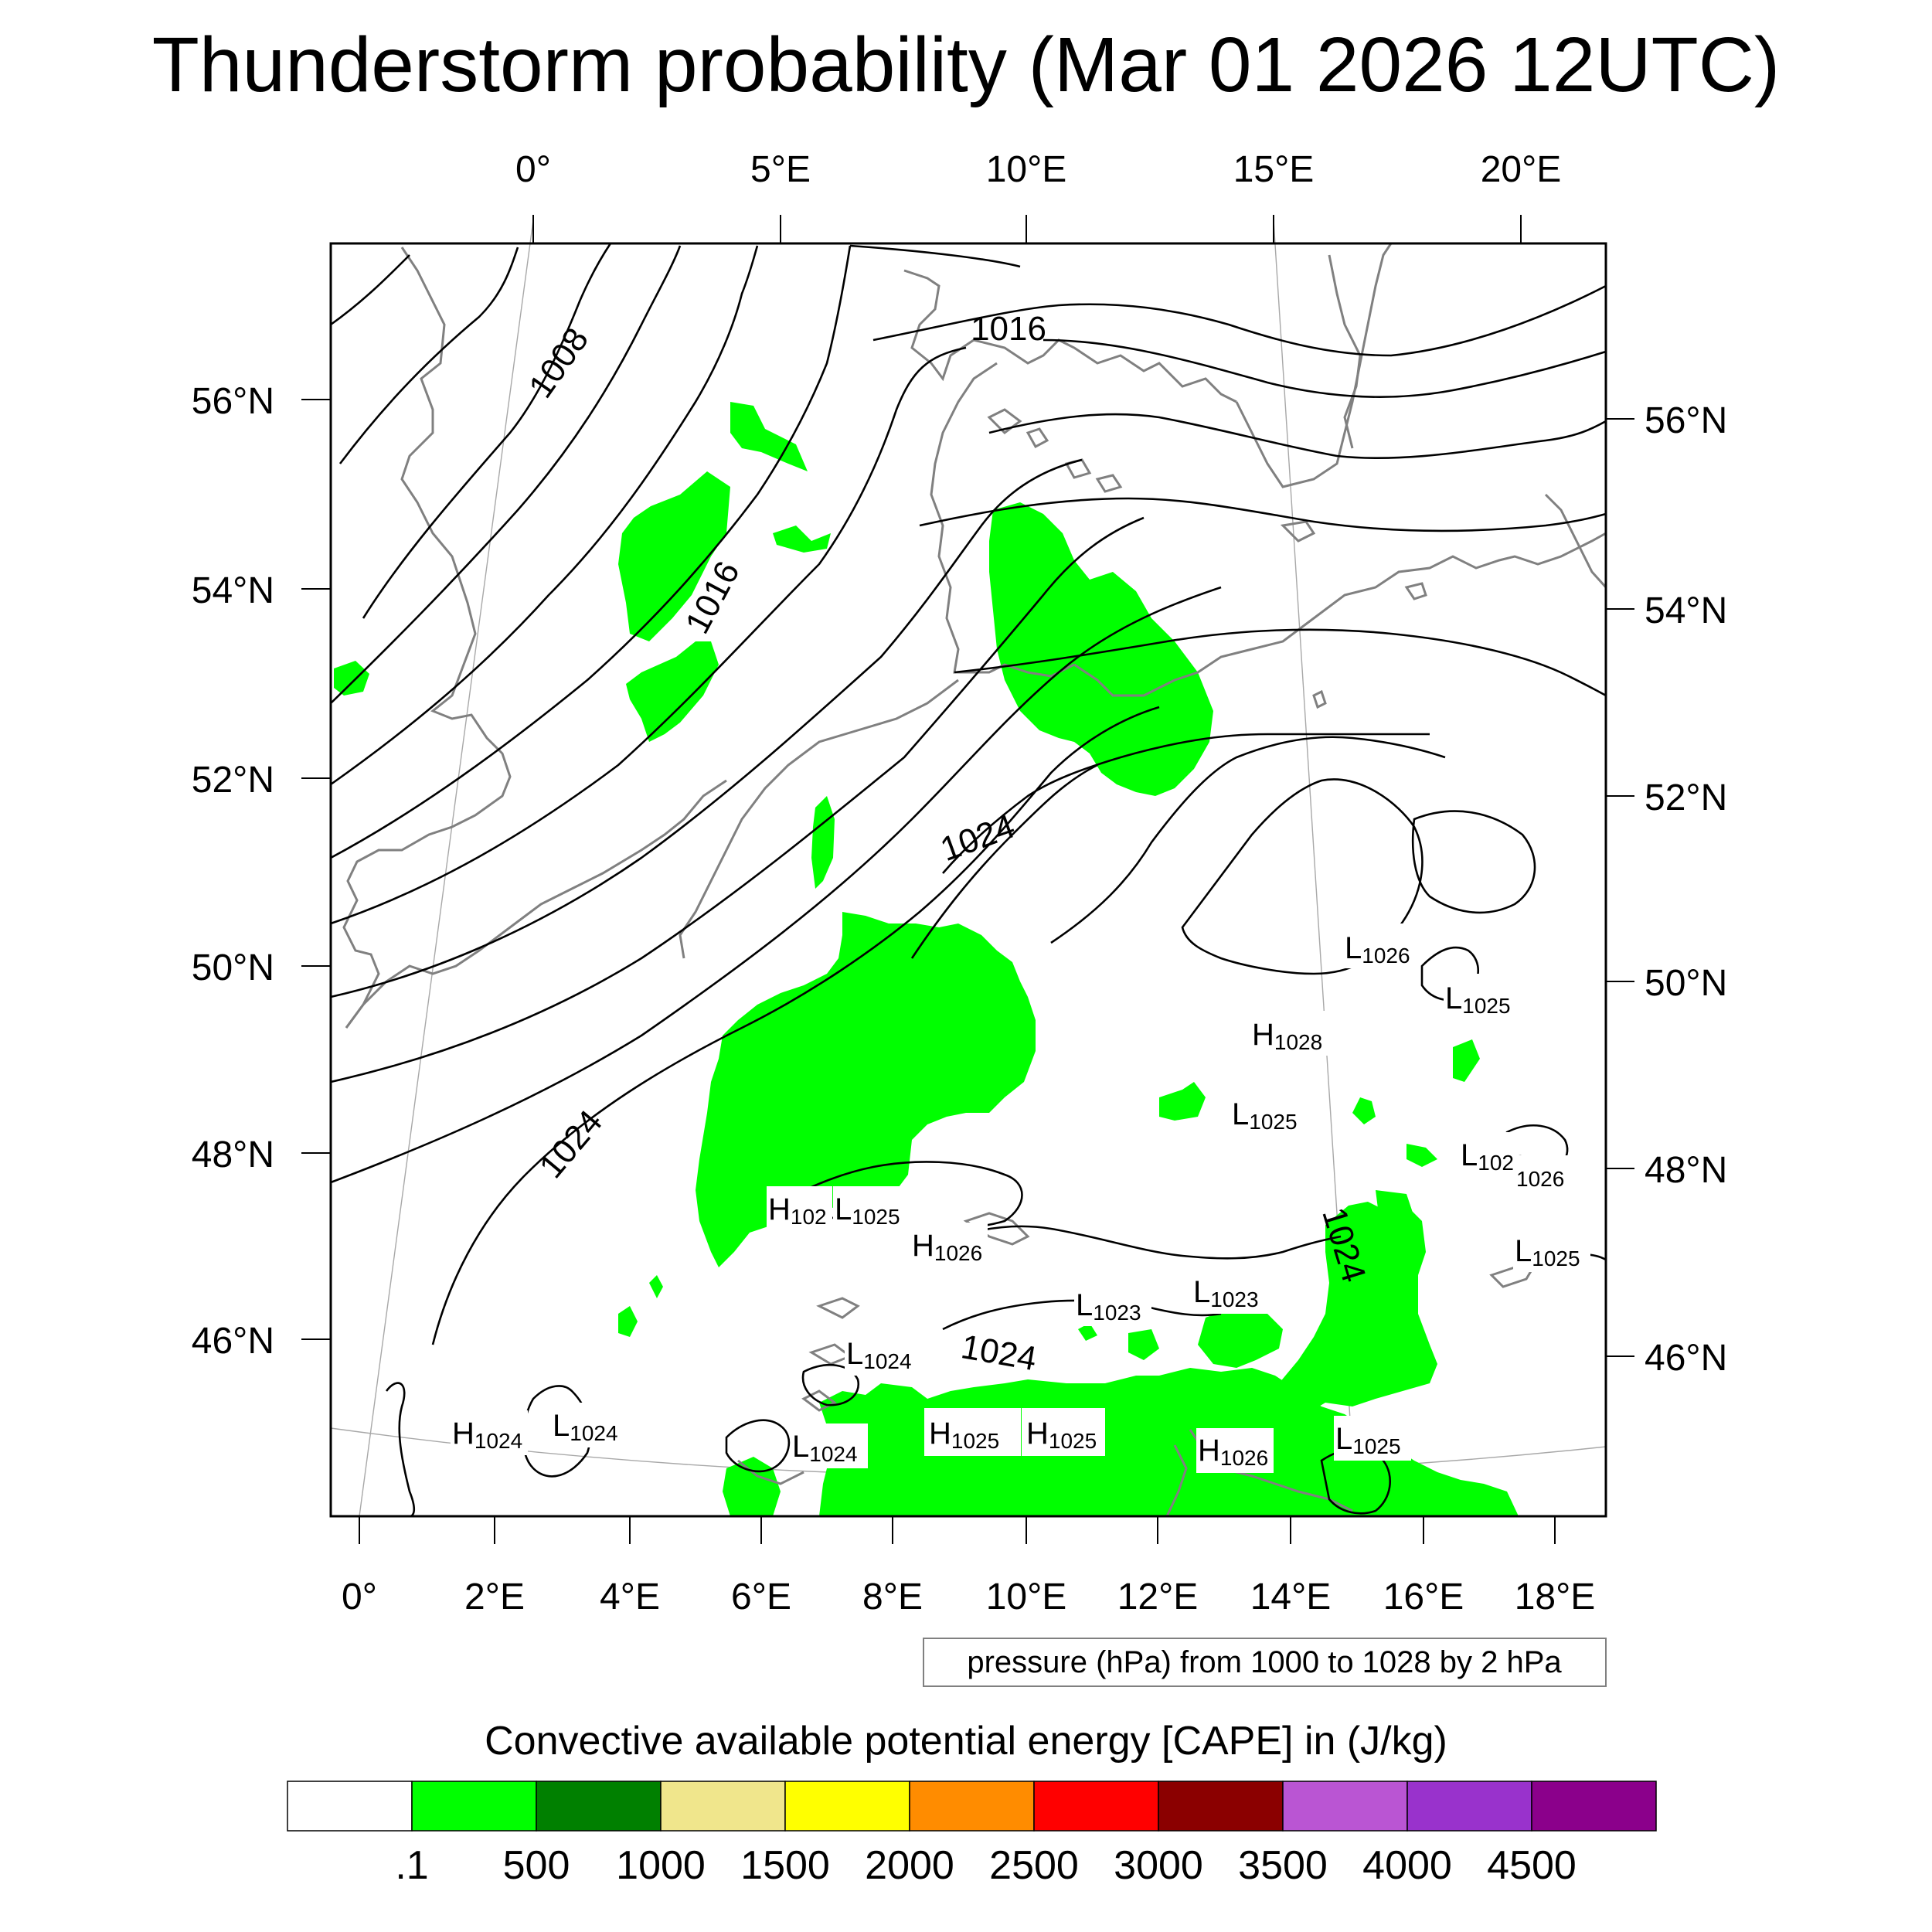 Image resolution: width=1932 pixels, height=1932 pixels. Describe the element at coordinates (233, 780) in the screenshot. I see `axis-label: 52°N` at that location.